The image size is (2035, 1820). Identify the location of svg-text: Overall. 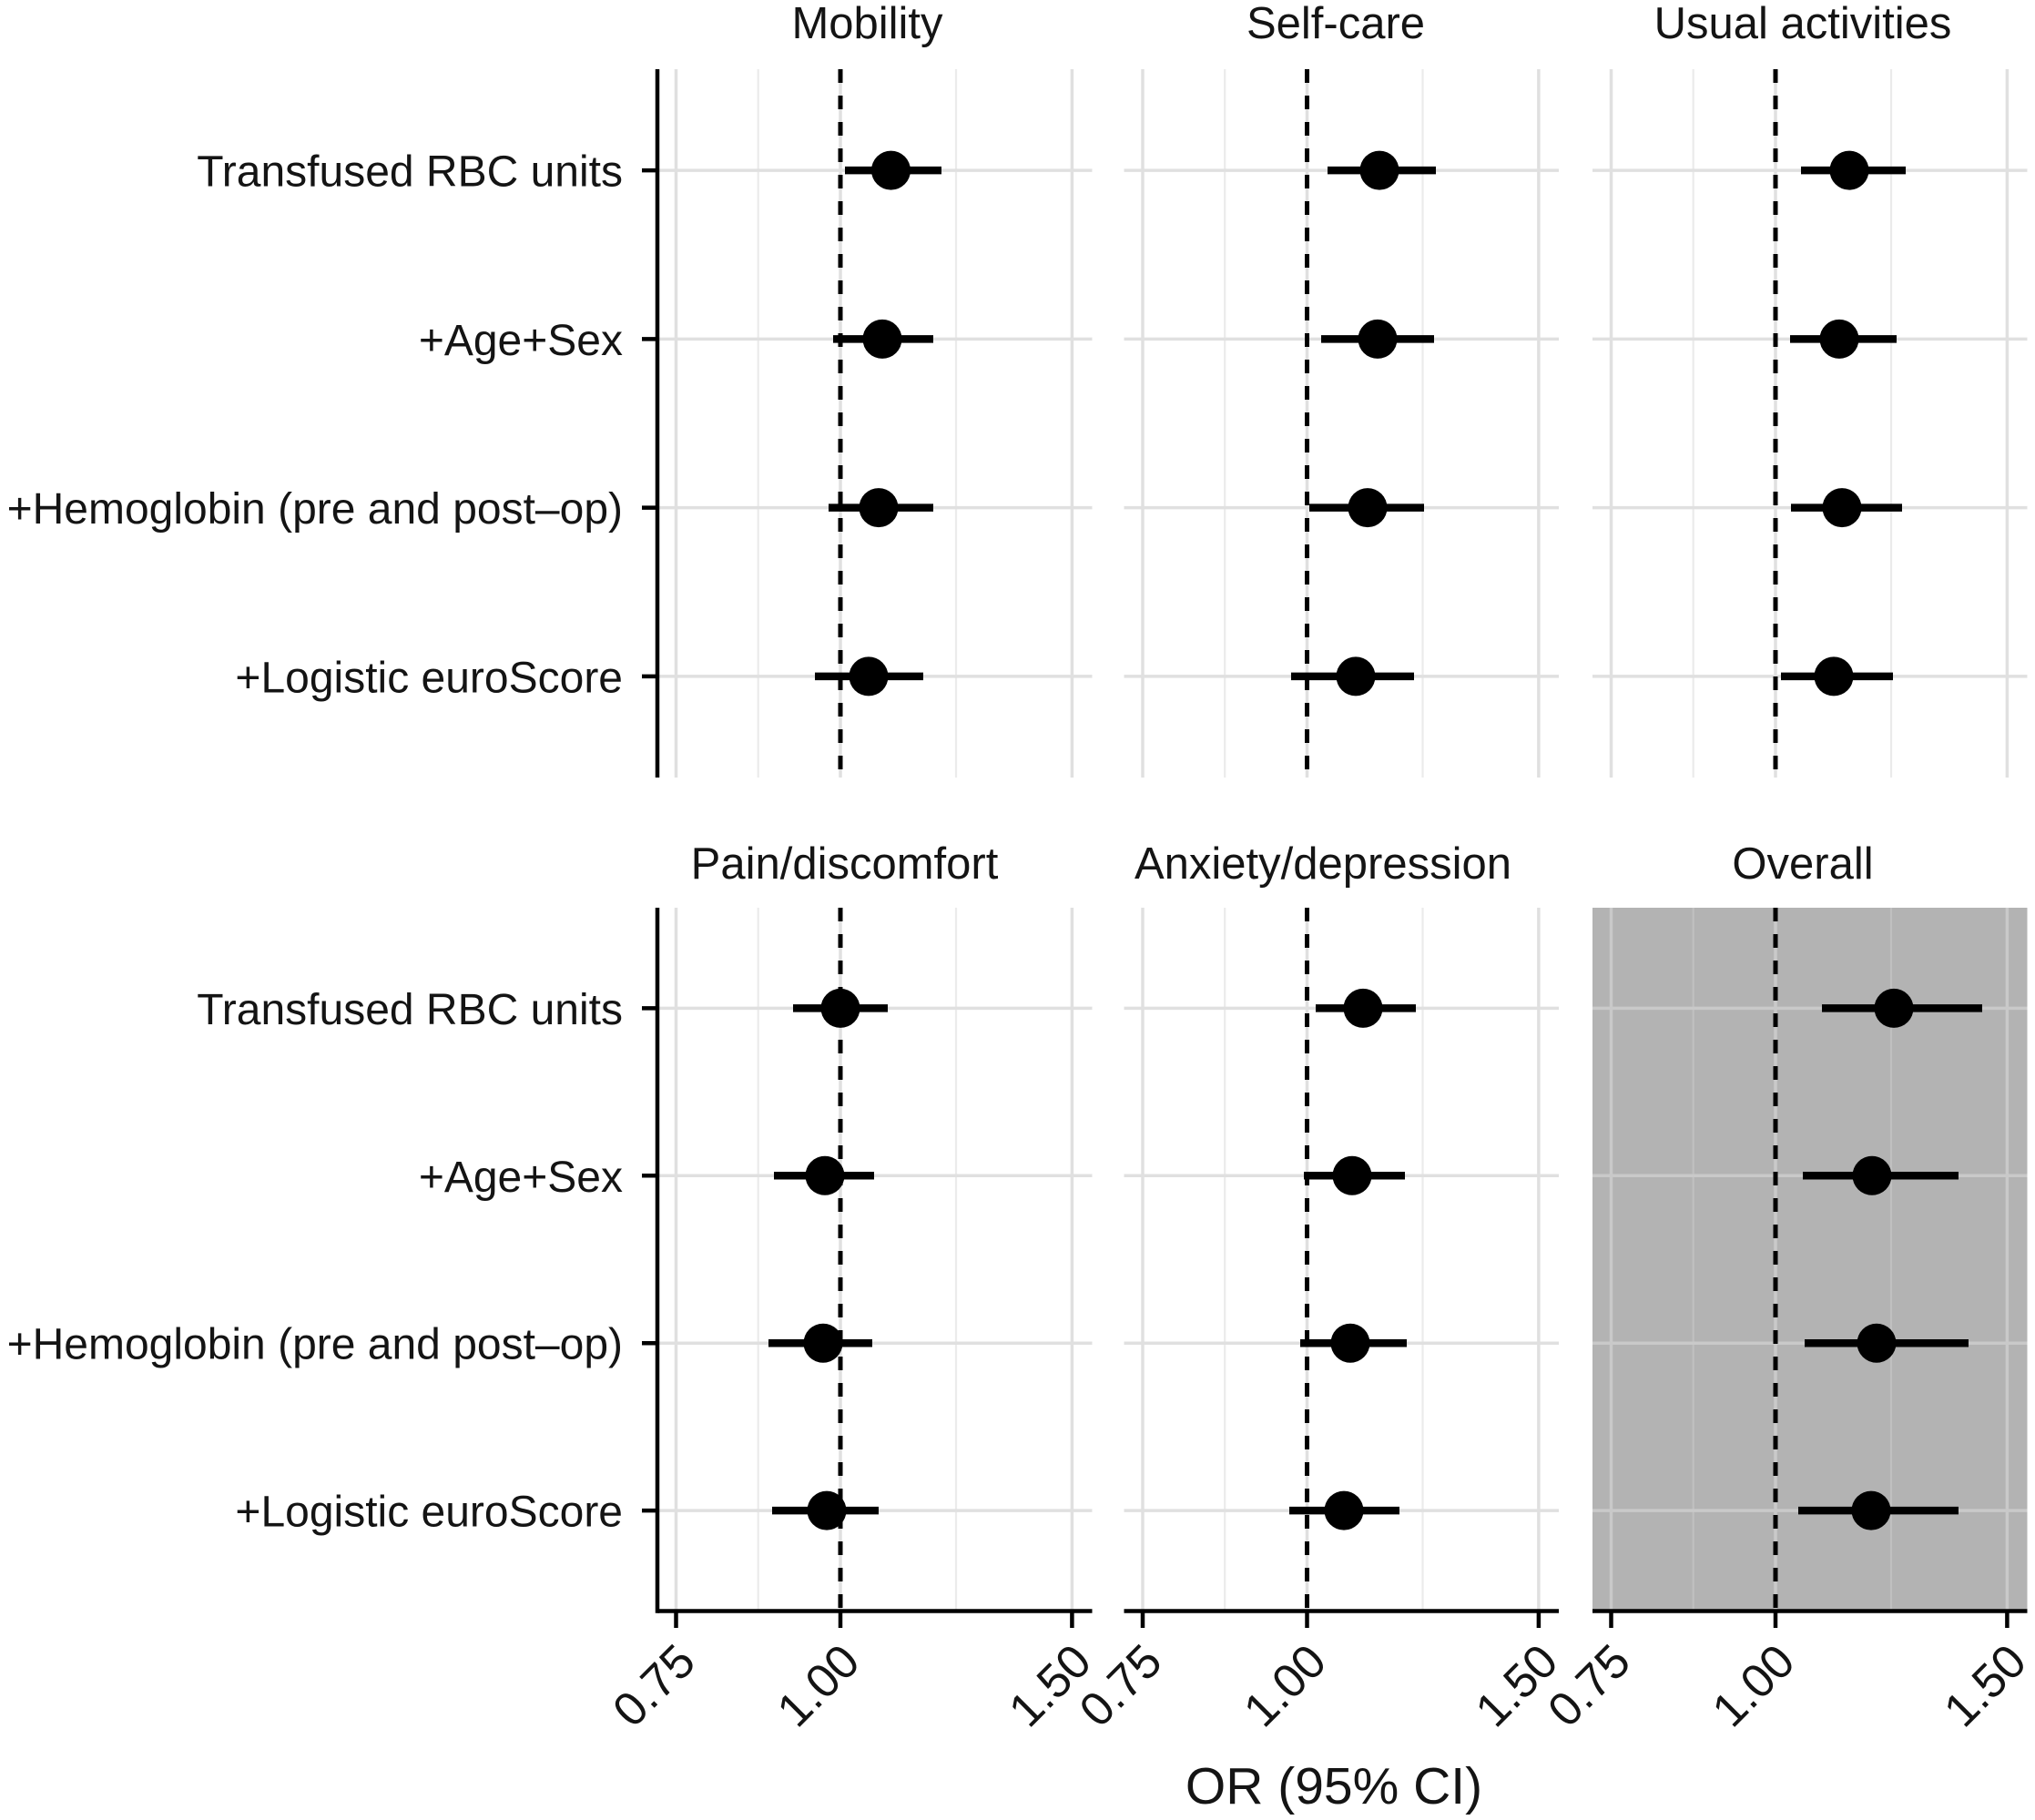
(1802, 864).